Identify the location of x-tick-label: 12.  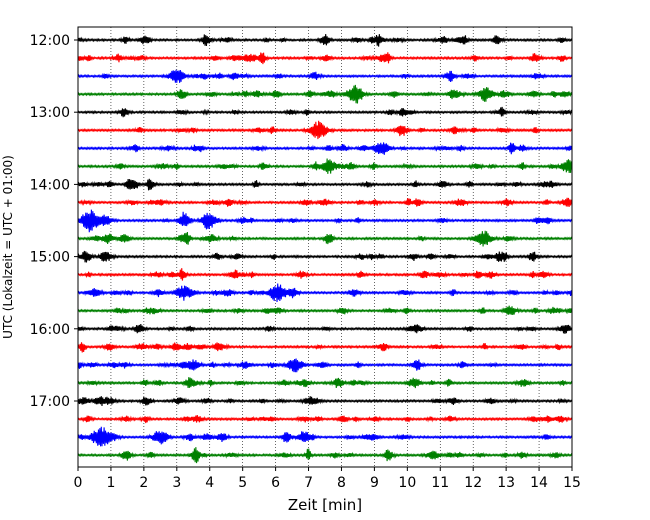
(473, 483).